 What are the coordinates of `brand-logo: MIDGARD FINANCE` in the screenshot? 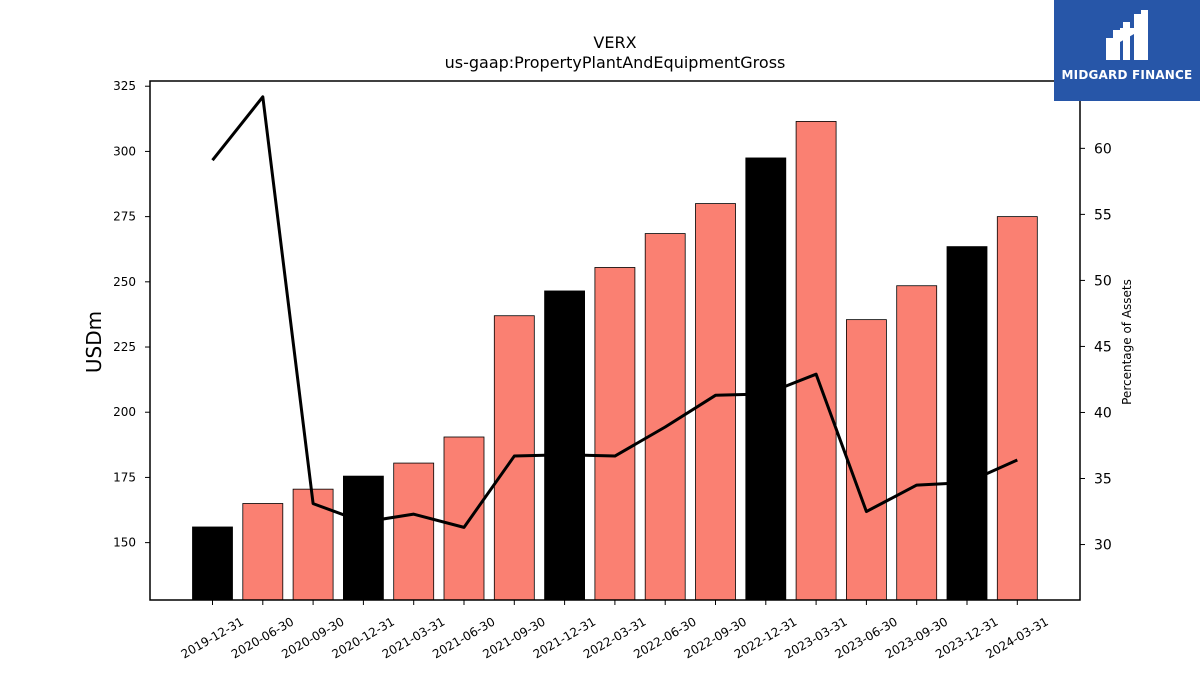 It's located at (1127, 50).